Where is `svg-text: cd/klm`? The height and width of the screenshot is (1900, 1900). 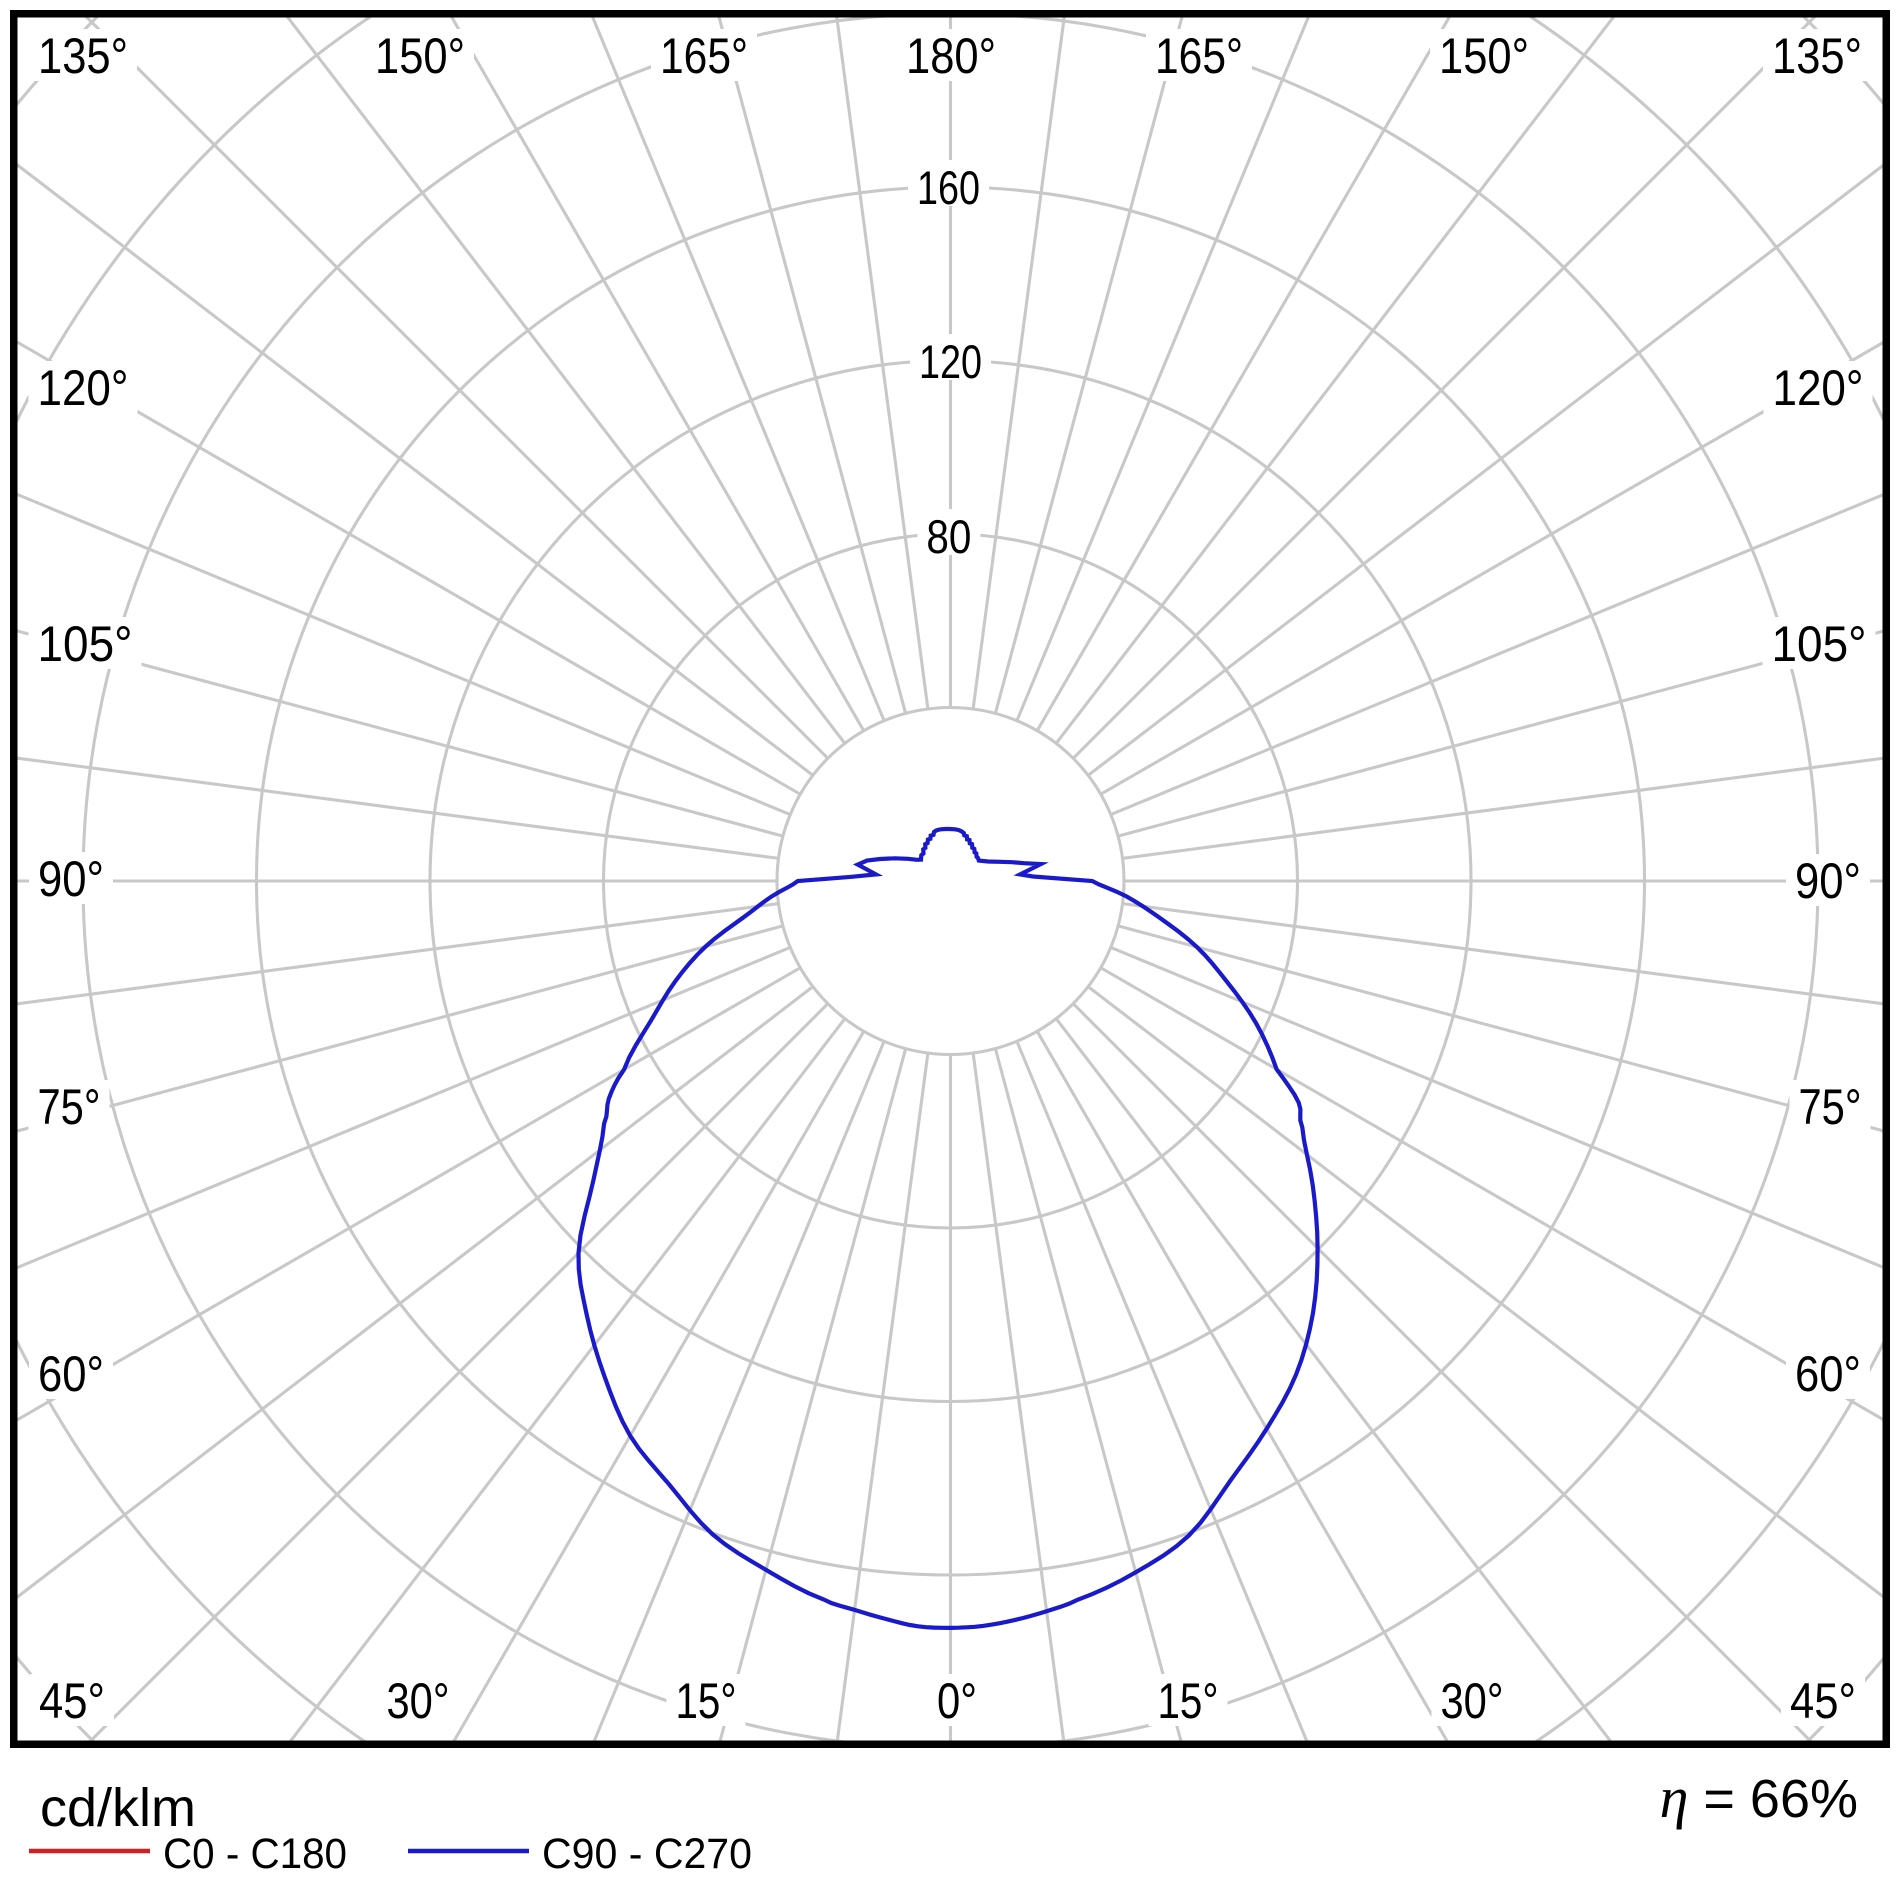 svg-text: cd/klm is located at coordinates (118, 1808).